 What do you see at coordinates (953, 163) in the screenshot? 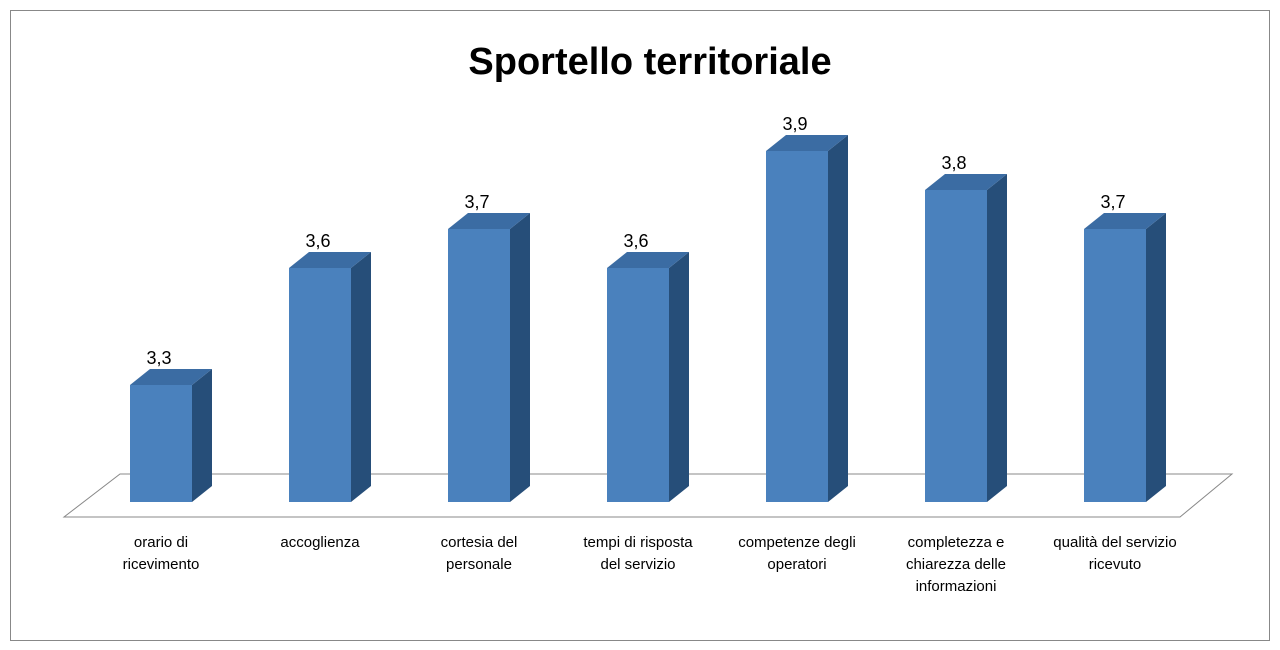
I see `value-label: 3,8` at bounding box center [953, 163].